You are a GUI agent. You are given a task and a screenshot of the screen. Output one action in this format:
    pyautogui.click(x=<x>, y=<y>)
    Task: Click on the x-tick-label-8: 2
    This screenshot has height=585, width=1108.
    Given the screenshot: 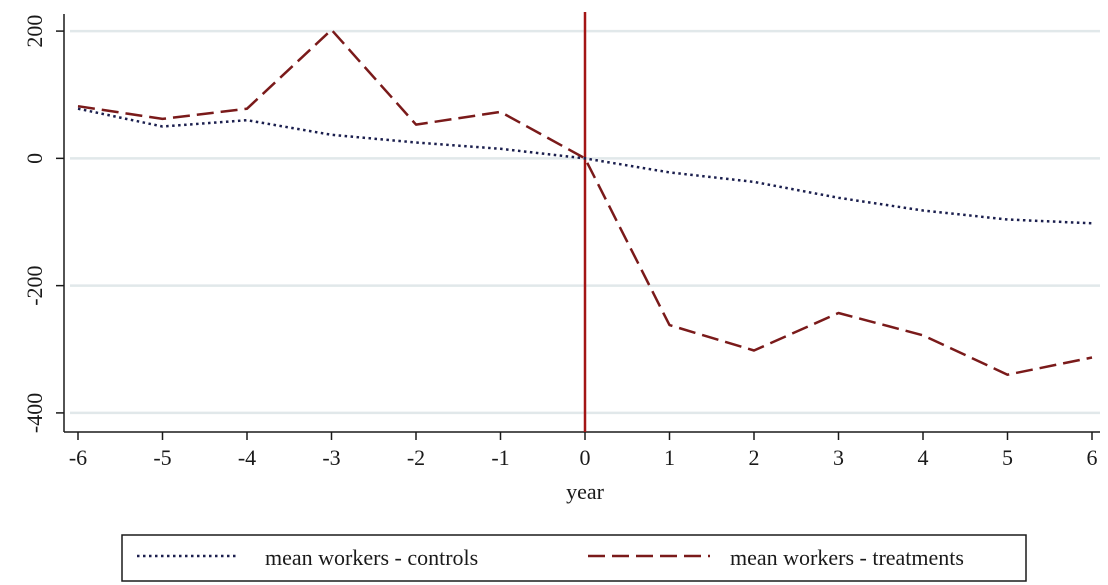 What is the action you would take?
    pyautogui.click(x=754, y=457)
    